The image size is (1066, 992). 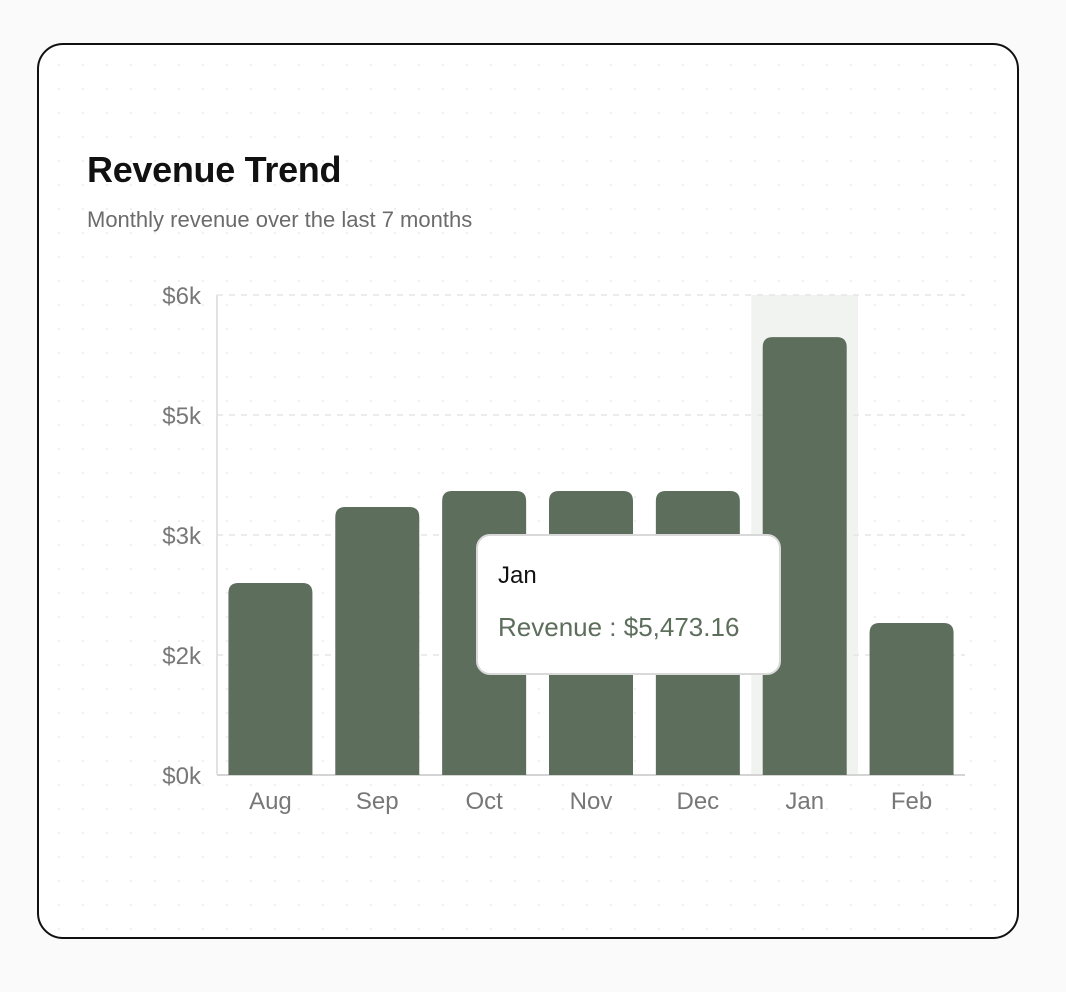 I want to click on chart-tooltip: Jan Revenue : $5,473.16, so click(x=628, y=604).